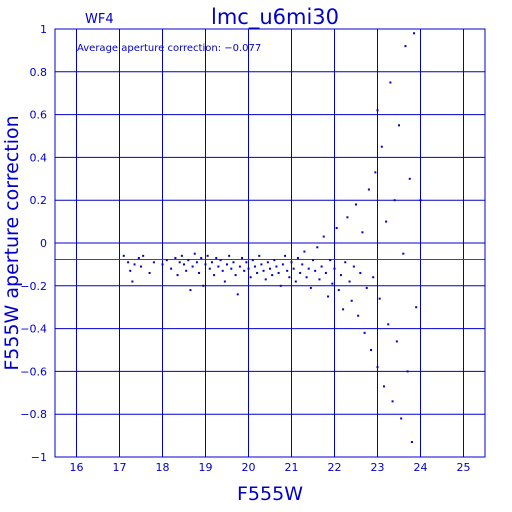  What do you see at coordinates (33, 371) in the screenshot?
I see `y-tick-label: −0.6` at bounding box center [33, 371].